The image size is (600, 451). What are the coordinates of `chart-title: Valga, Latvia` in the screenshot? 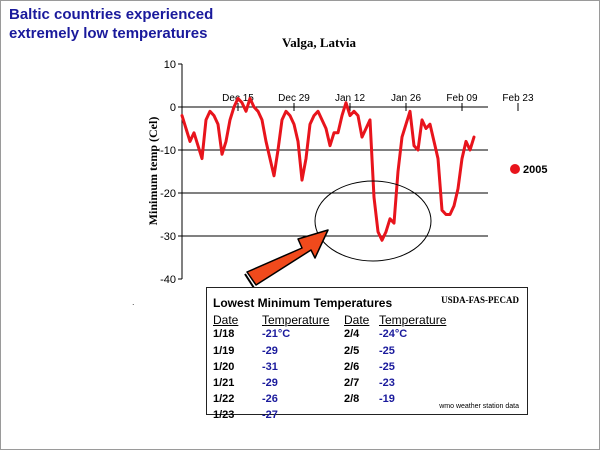 It's located at (319, 42).